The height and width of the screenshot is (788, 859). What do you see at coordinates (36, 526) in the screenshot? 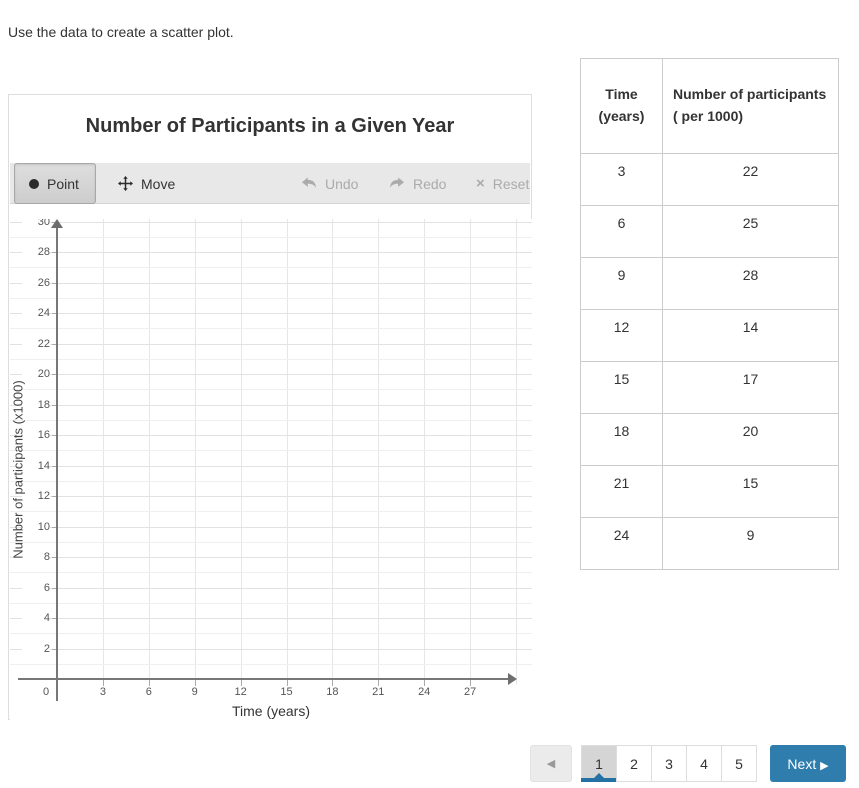
I see `y-tick-label: 10` at bounding box center [36, 526].